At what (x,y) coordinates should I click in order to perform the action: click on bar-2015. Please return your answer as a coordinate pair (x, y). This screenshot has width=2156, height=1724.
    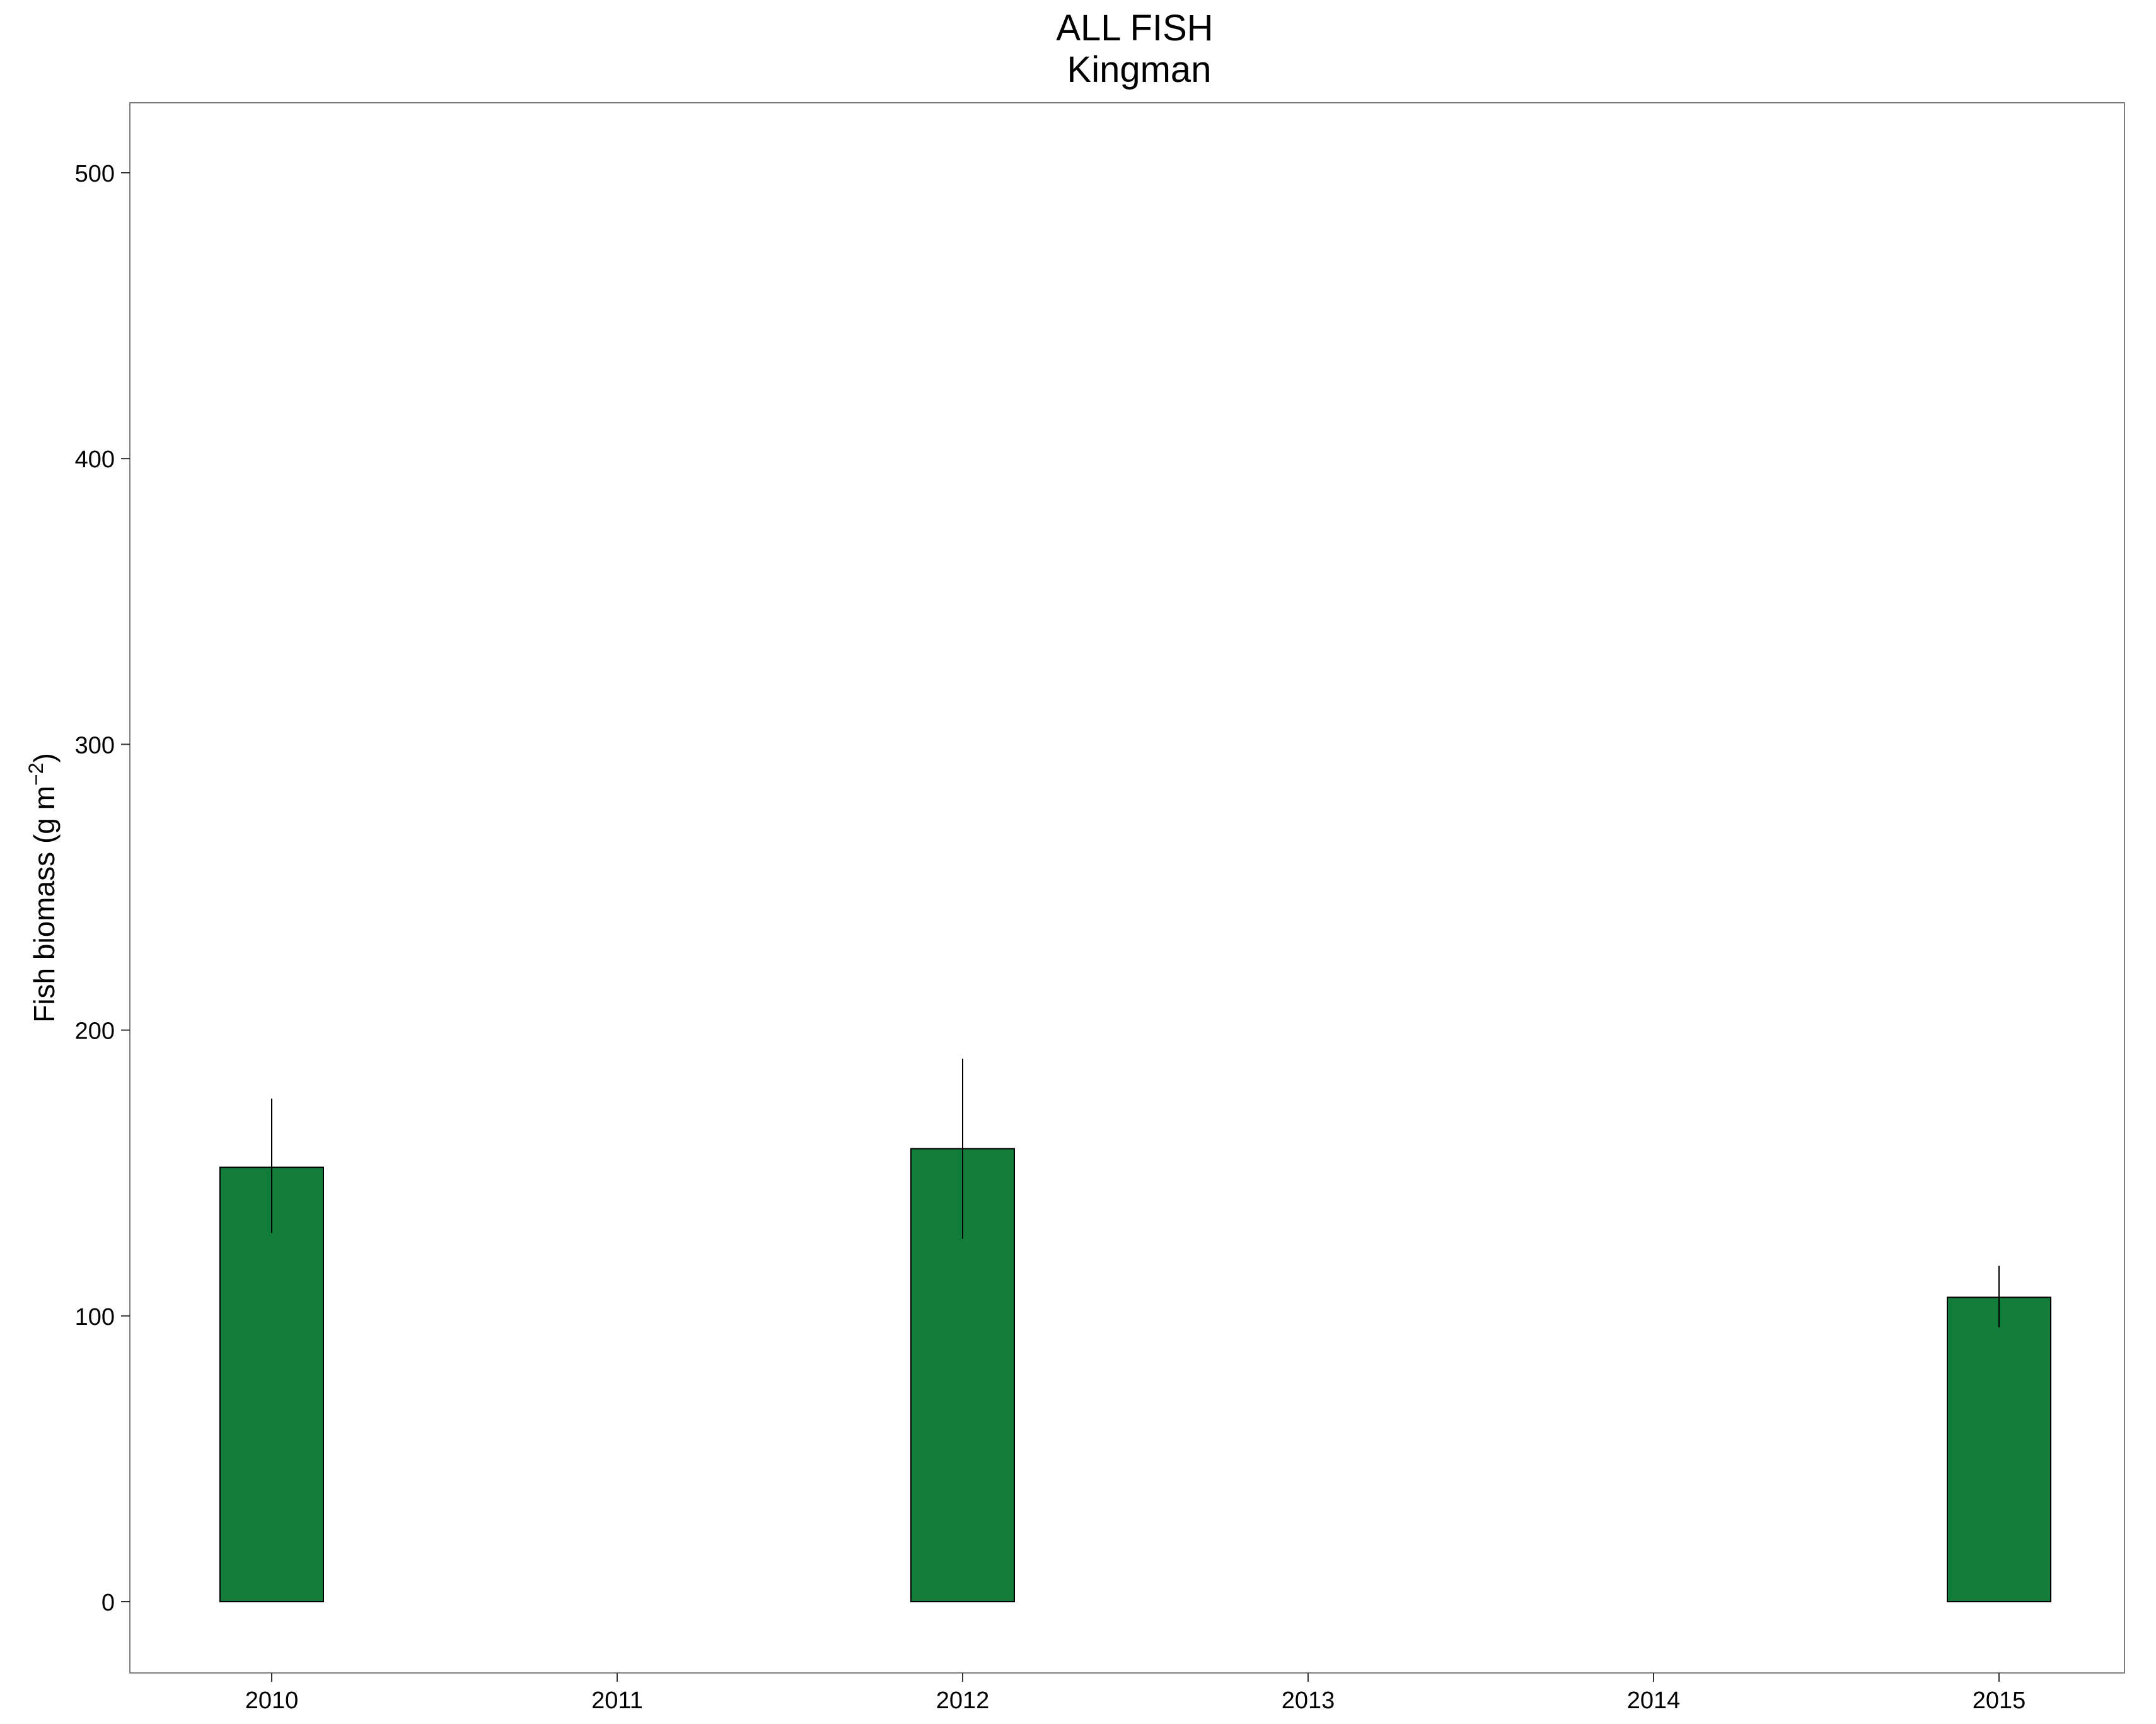
    Looking at the image, I should click on (1999, 1450).